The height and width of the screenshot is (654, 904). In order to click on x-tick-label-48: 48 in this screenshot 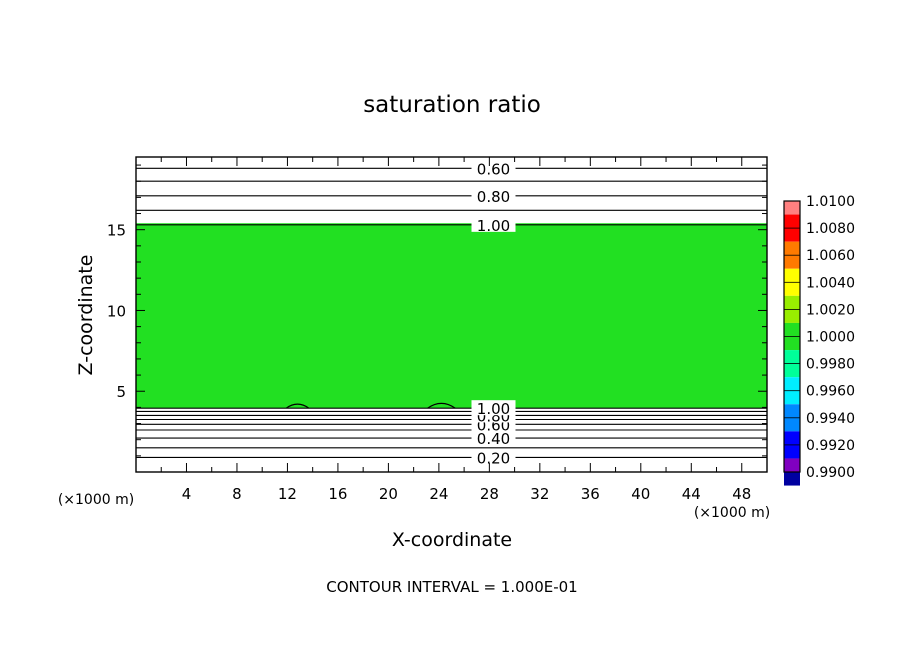, I will do `click(741, 494)`.